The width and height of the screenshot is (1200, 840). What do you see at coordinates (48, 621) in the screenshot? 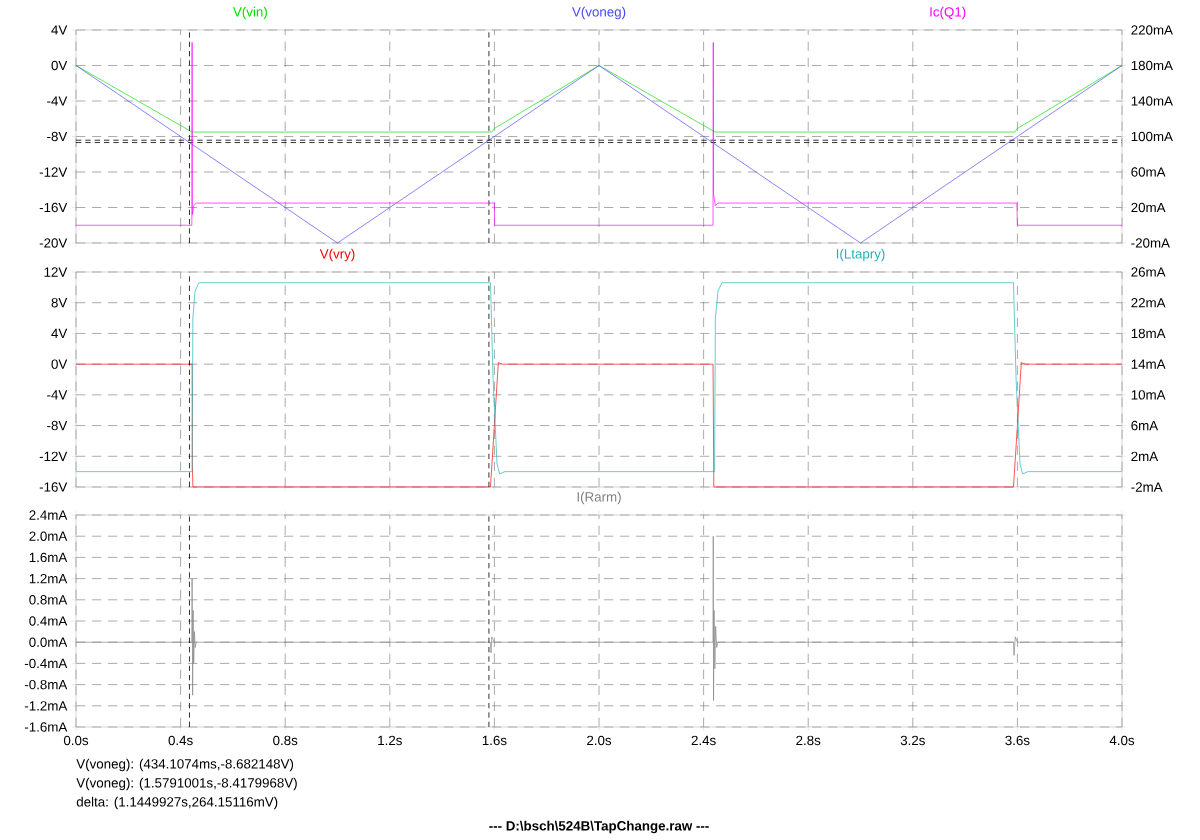
I see `y-tick-label: 0.4mA` at bounding box center [48, 621].